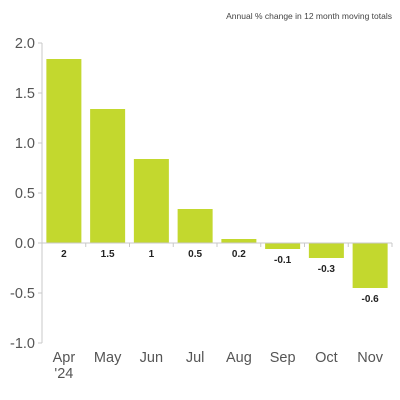  I want to click on data-label: -0.1, so click(283, 260).